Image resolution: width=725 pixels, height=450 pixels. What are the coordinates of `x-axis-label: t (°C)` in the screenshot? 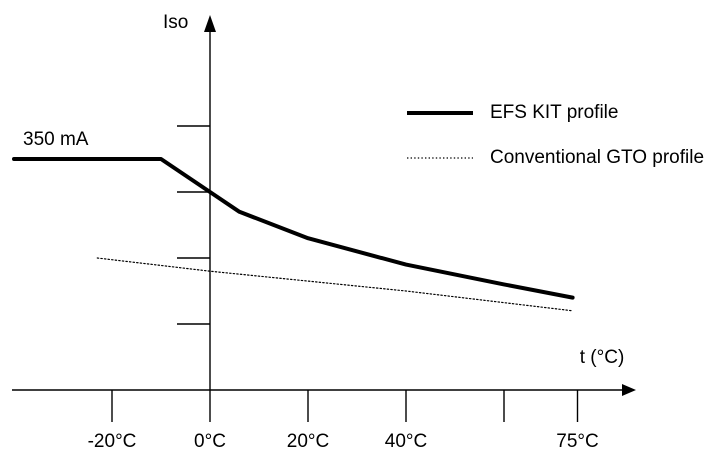 It's located at (602, 357).